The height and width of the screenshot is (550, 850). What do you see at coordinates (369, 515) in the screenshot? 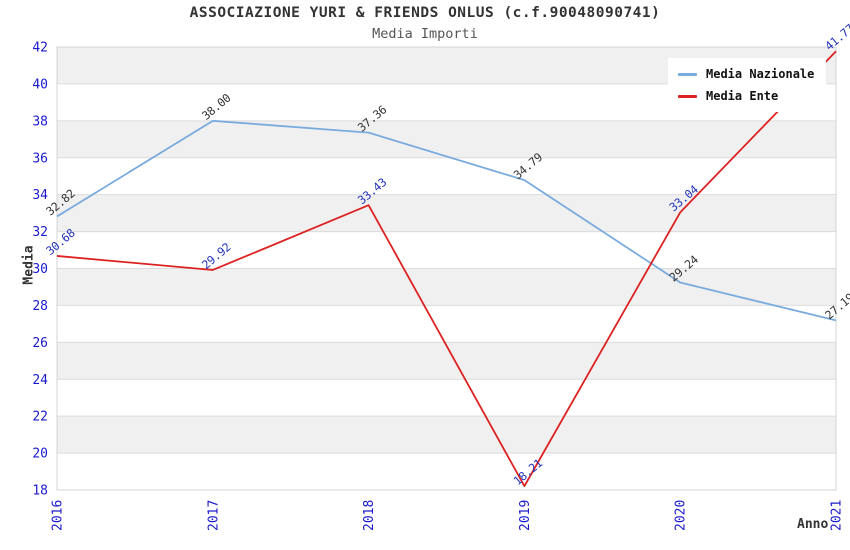
I see `x-tick-label: 2018` at bounding box center [369, 515].